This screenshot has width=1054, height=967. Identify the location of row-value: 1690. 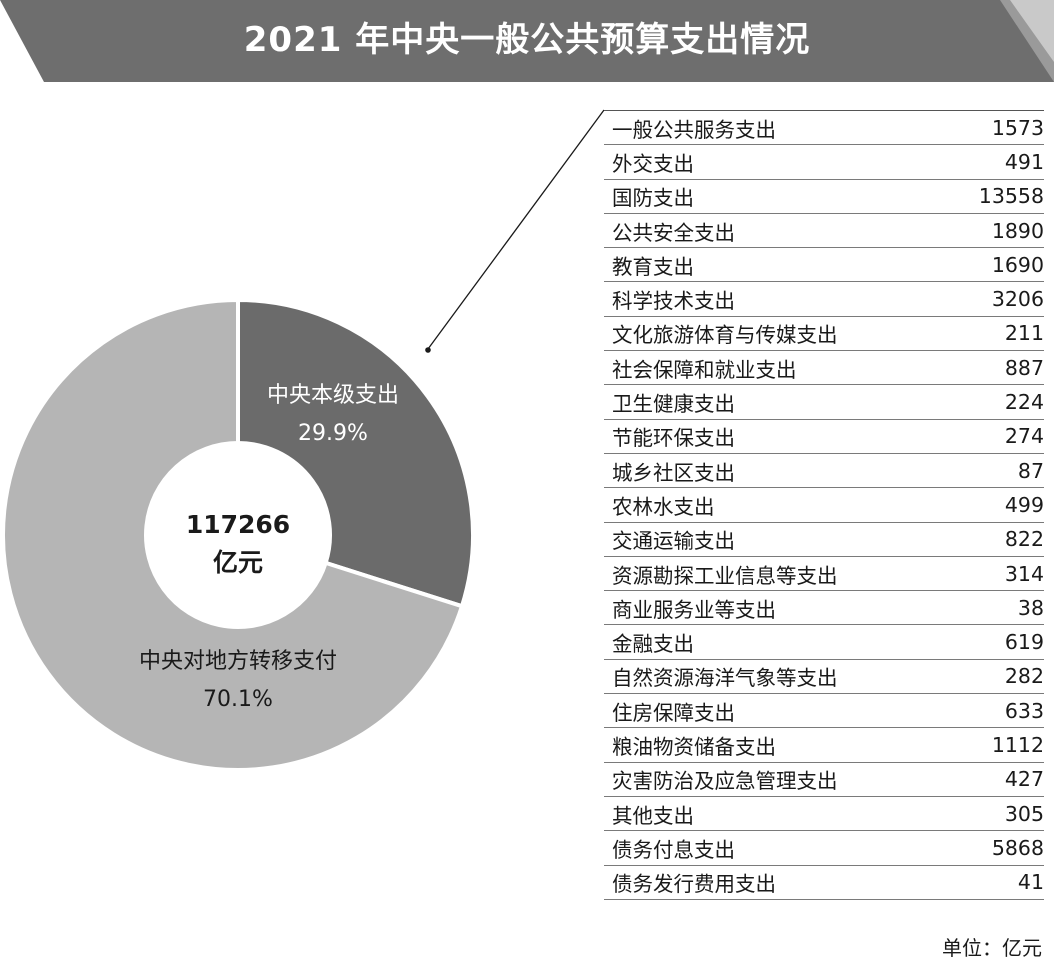
(1017, 264).